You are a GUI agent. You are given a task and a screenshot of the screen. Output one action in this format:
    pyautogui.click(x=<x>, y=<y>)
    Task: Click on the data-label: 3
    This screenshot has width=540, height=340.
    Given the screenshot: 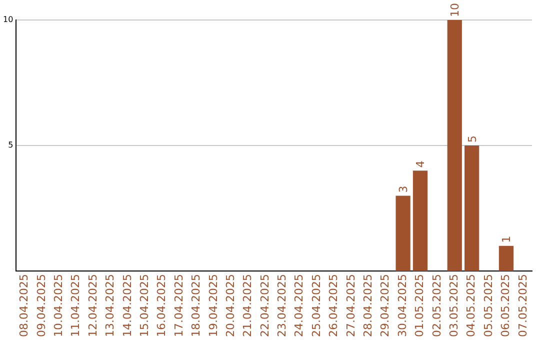 What is the action you would take?
    pyautogui.click(x=403, y=189)
    